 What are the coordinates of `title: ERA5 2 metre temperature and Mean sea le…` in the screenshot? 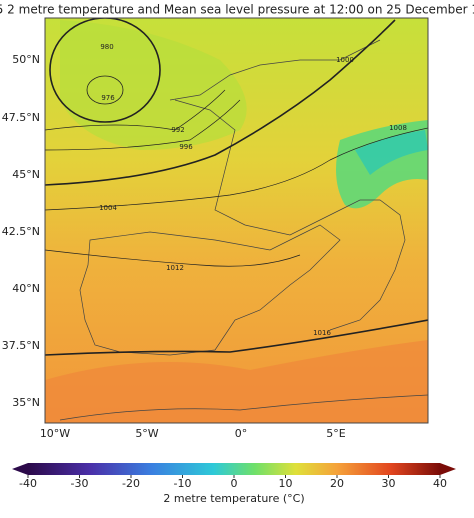 It's located at (237, 10).